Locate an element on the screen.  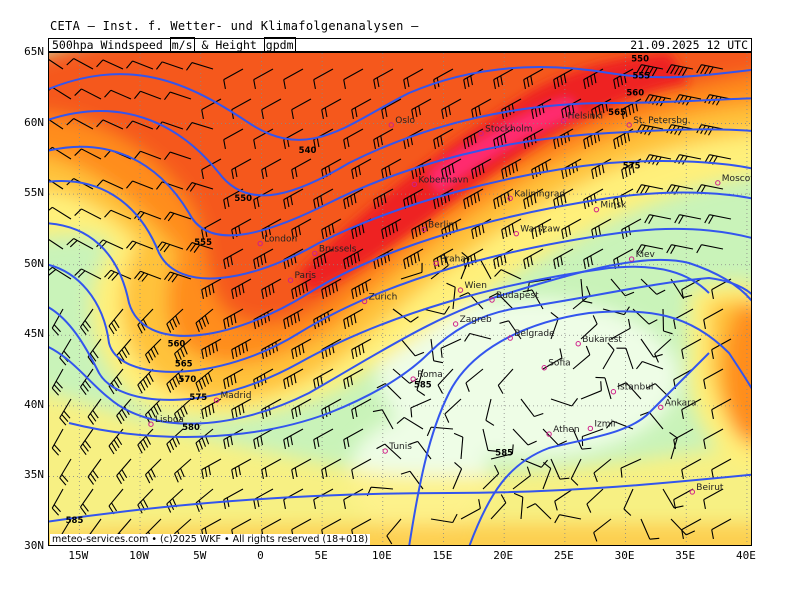
city-marker: Praha is located at coordinates (449, 260).